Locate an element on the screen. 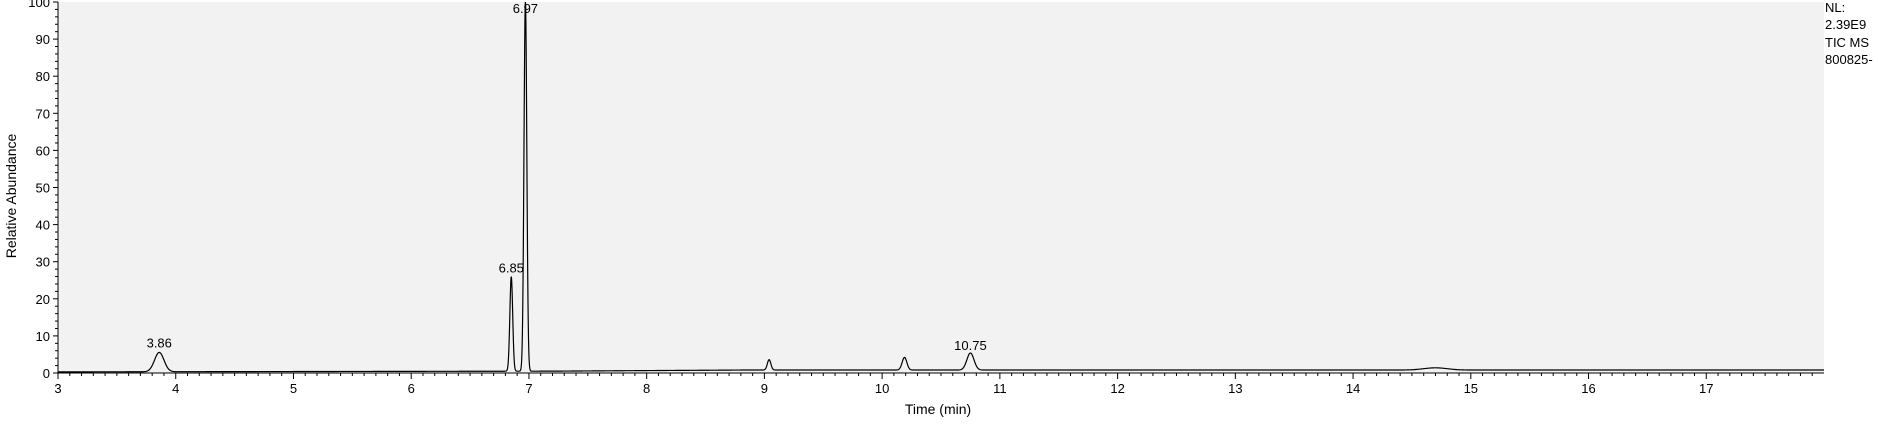 This screenshot has width=1878, height=425. x-tick-label: 10 is located at coordinates (882, 388).